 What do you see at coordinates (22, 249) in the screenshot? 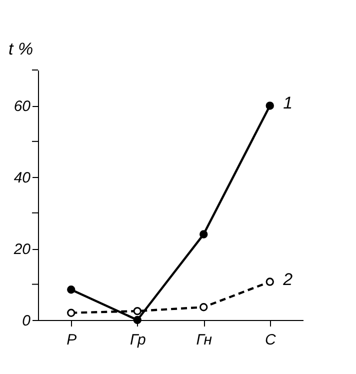
I see `y-tick-label: 20` at bounding box center [22, 249].